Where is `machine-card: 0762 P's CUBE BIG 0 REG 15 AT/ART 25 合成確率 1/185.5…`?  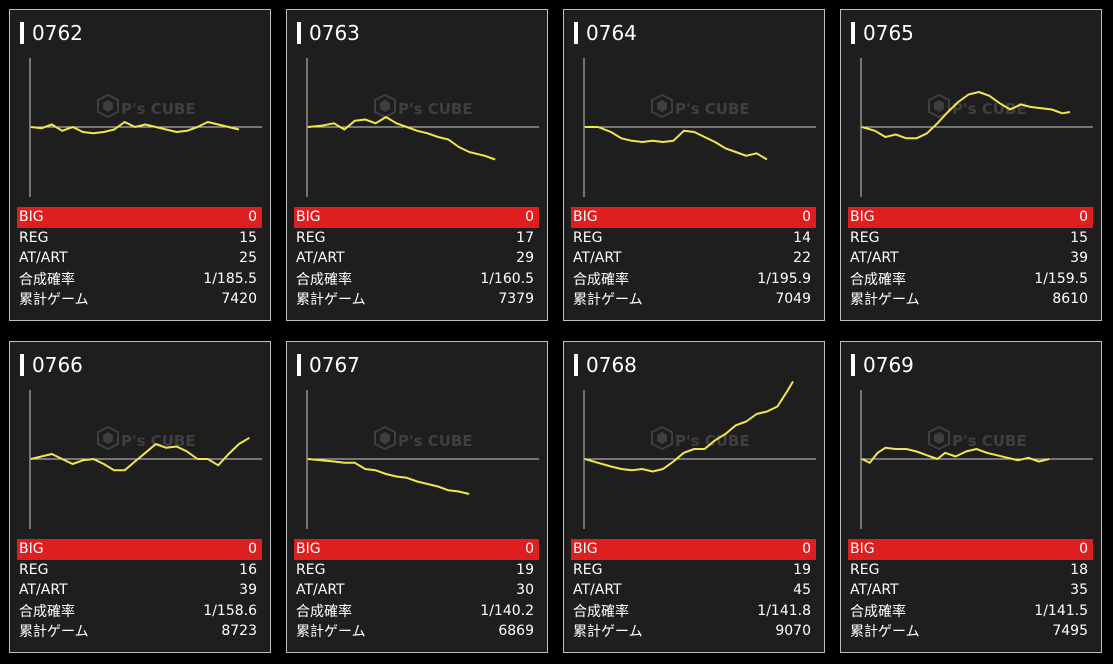 machine-card: 0762 P's CUBE BIG 0 REG 15 AT/ART 25 合成確率 1/185.5… is located at coordinates (140, 165).